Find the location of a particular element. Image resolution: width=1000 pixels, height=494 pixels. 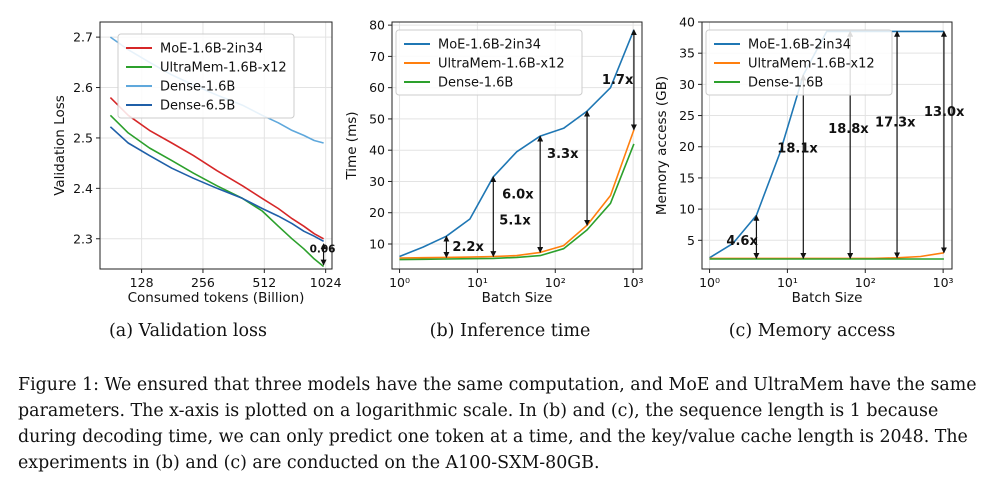

y-tick-label: 2.4 is located at coordinates (83, 188).